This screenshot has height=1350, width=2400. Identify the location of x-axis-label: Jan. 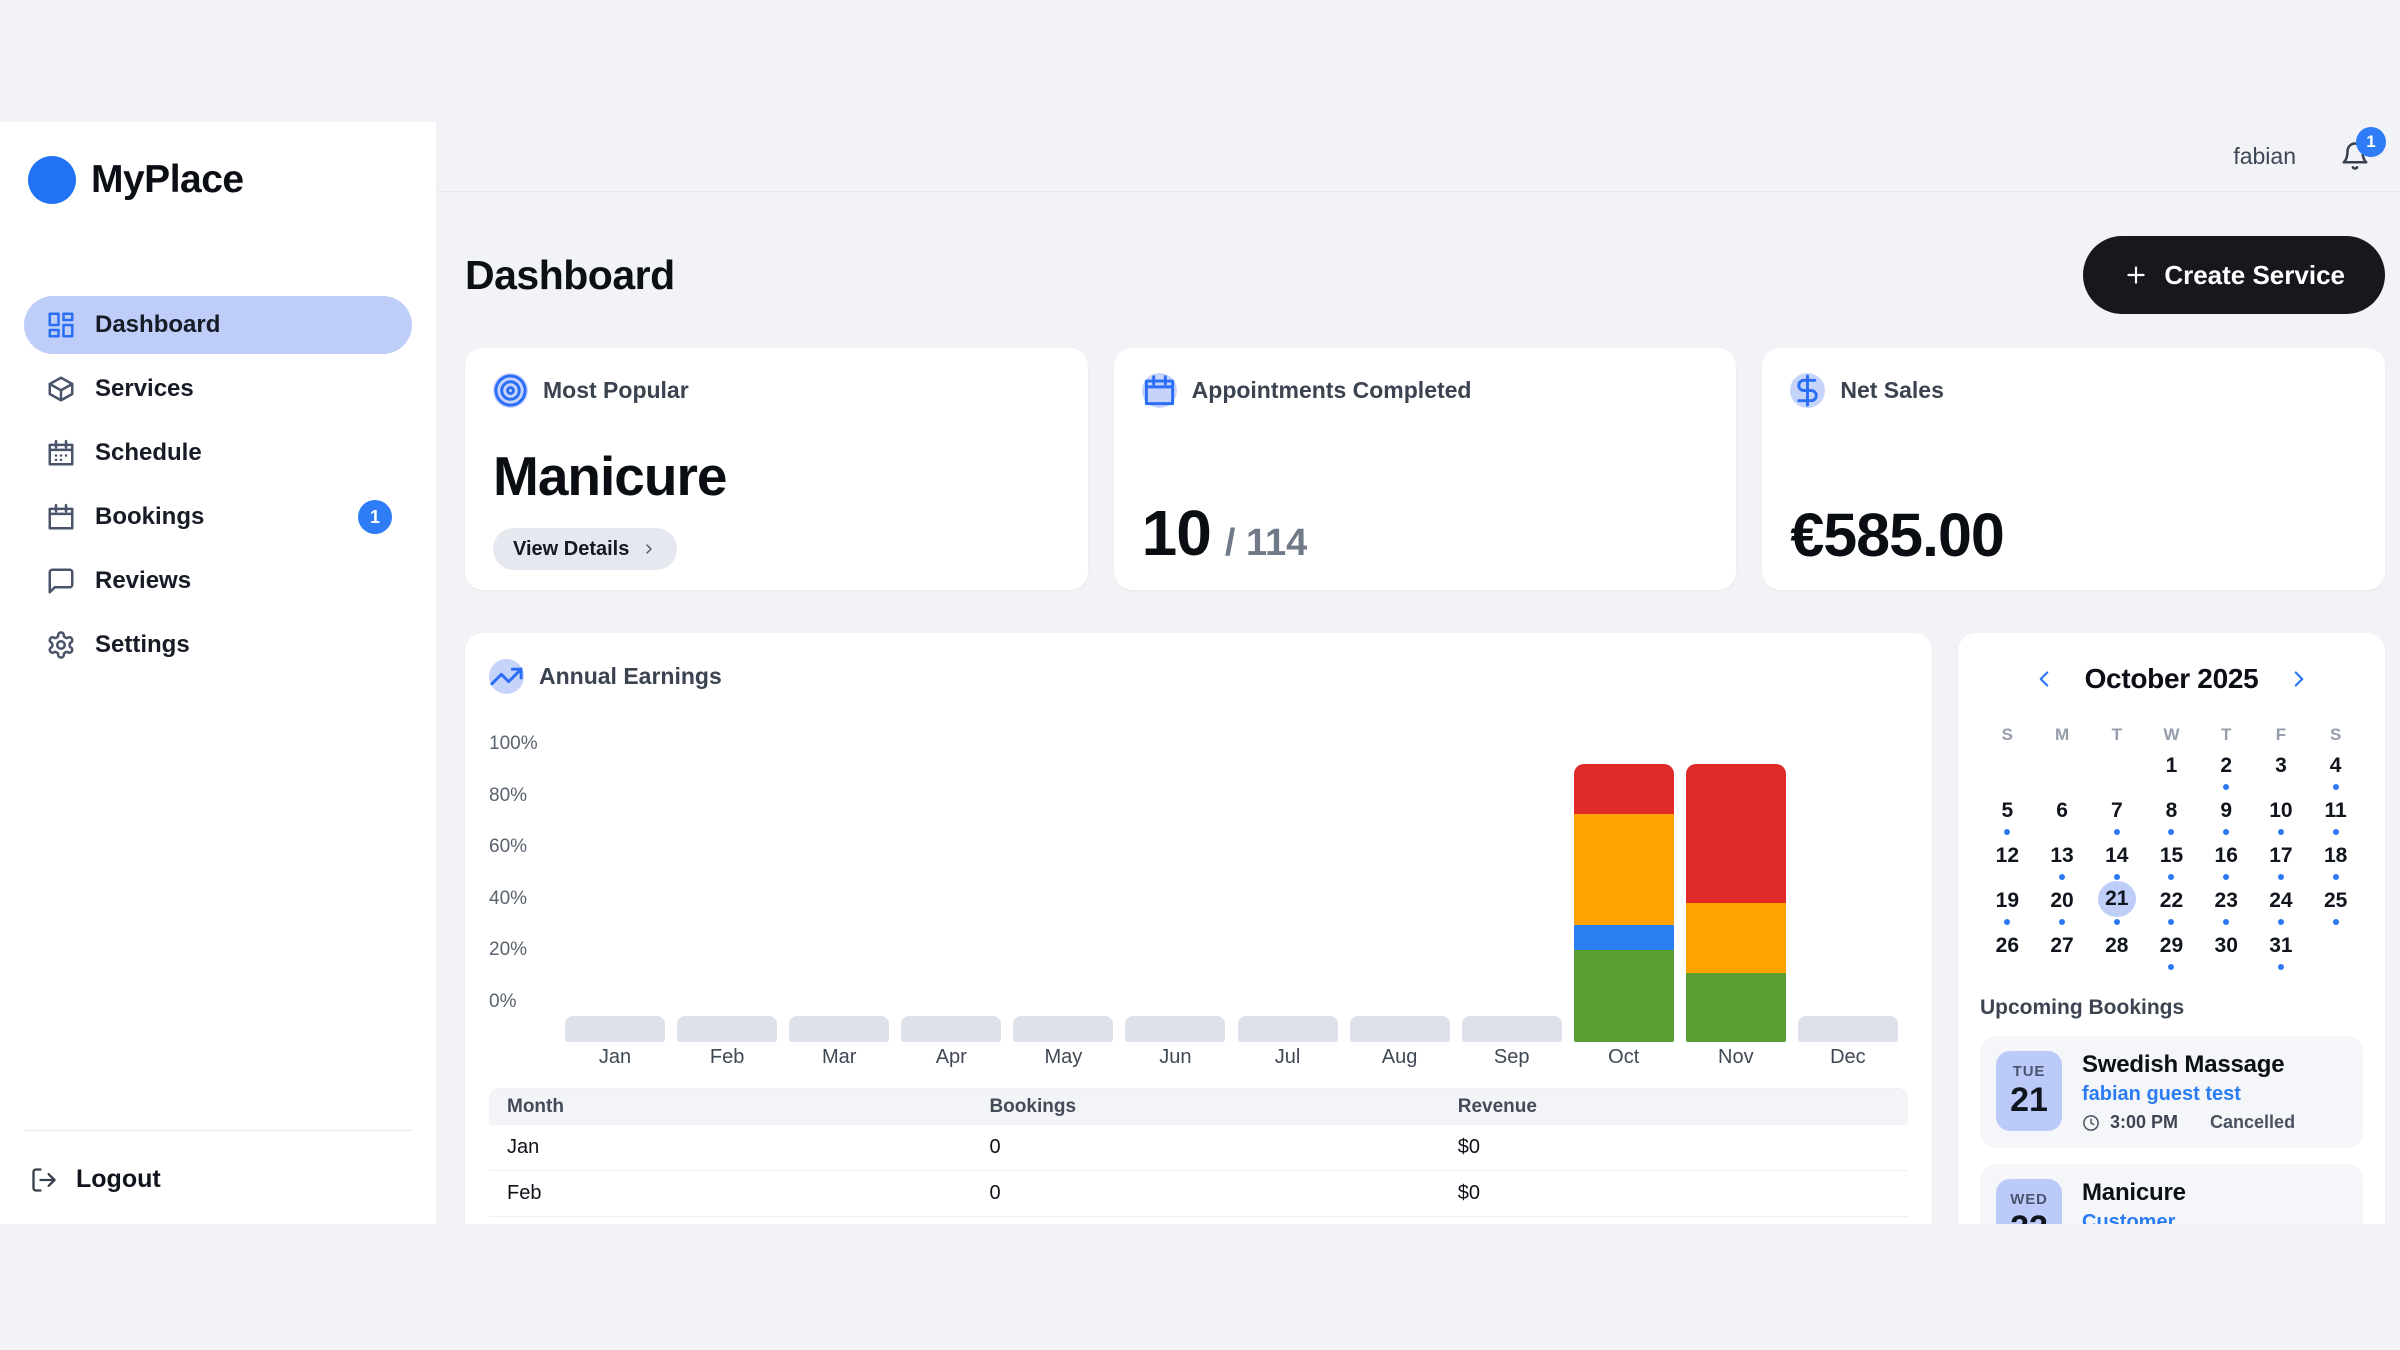
(615, 1057).